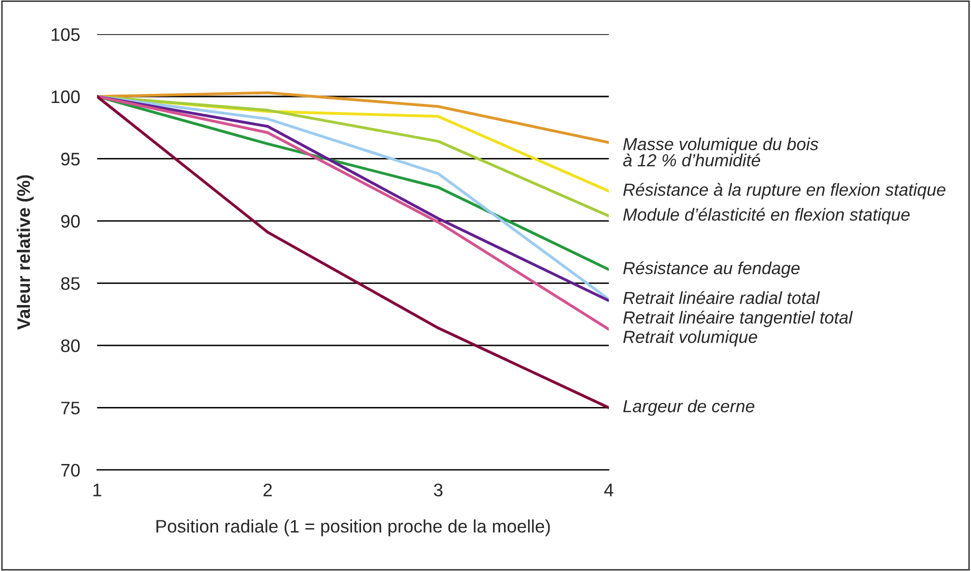 The width and height of the screenshot is (971, 571). What do you see at coordinates (66, 34) in the screenshot?
I see `y-tick-label: 105` at bounding box center [66, 34].